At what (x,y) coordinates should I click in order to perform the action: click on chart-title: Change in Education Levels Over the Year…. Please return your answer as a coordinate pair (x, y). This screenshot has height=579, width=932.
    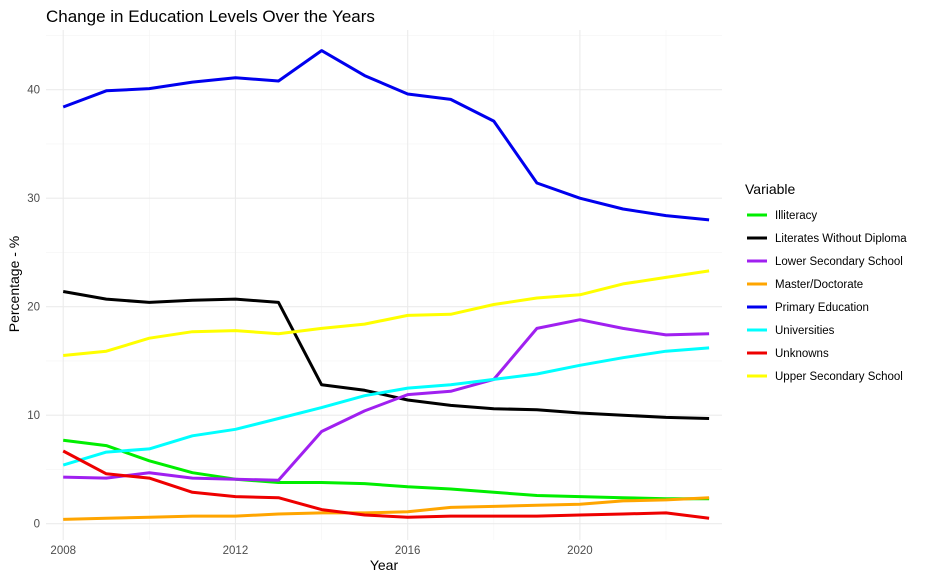
    Looking at the image, I should click on (210, 16).